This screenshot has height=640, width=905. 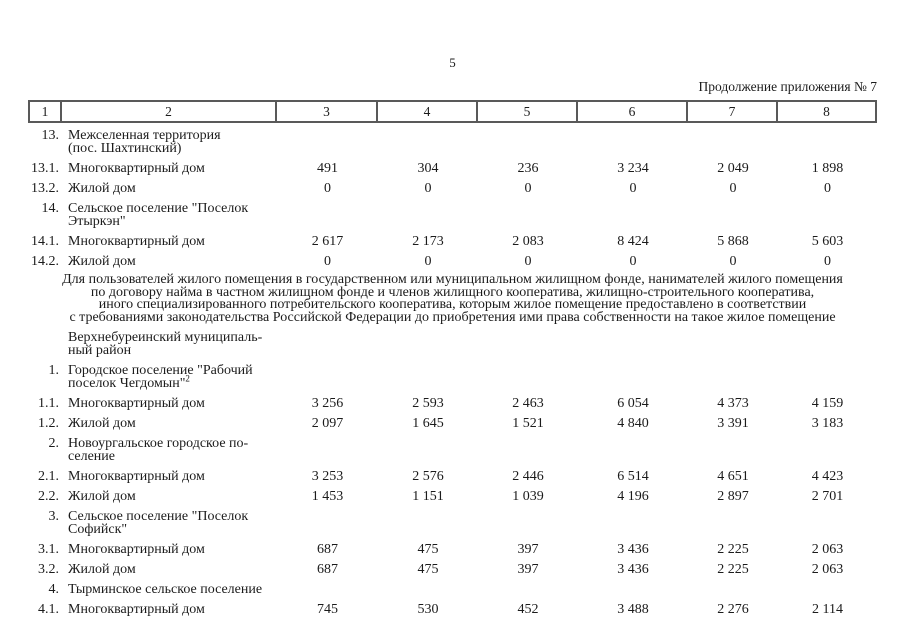 I want to click on row-name-line: Городское поселение "Рабочий, so click(x=160, y=370).